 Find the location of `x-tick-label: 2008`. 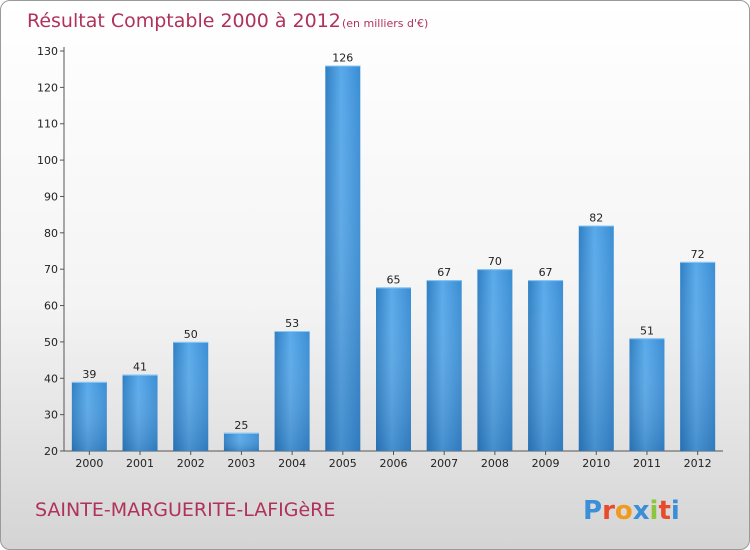

x-tick-label: 2008 is located at coordinates (495, 463).